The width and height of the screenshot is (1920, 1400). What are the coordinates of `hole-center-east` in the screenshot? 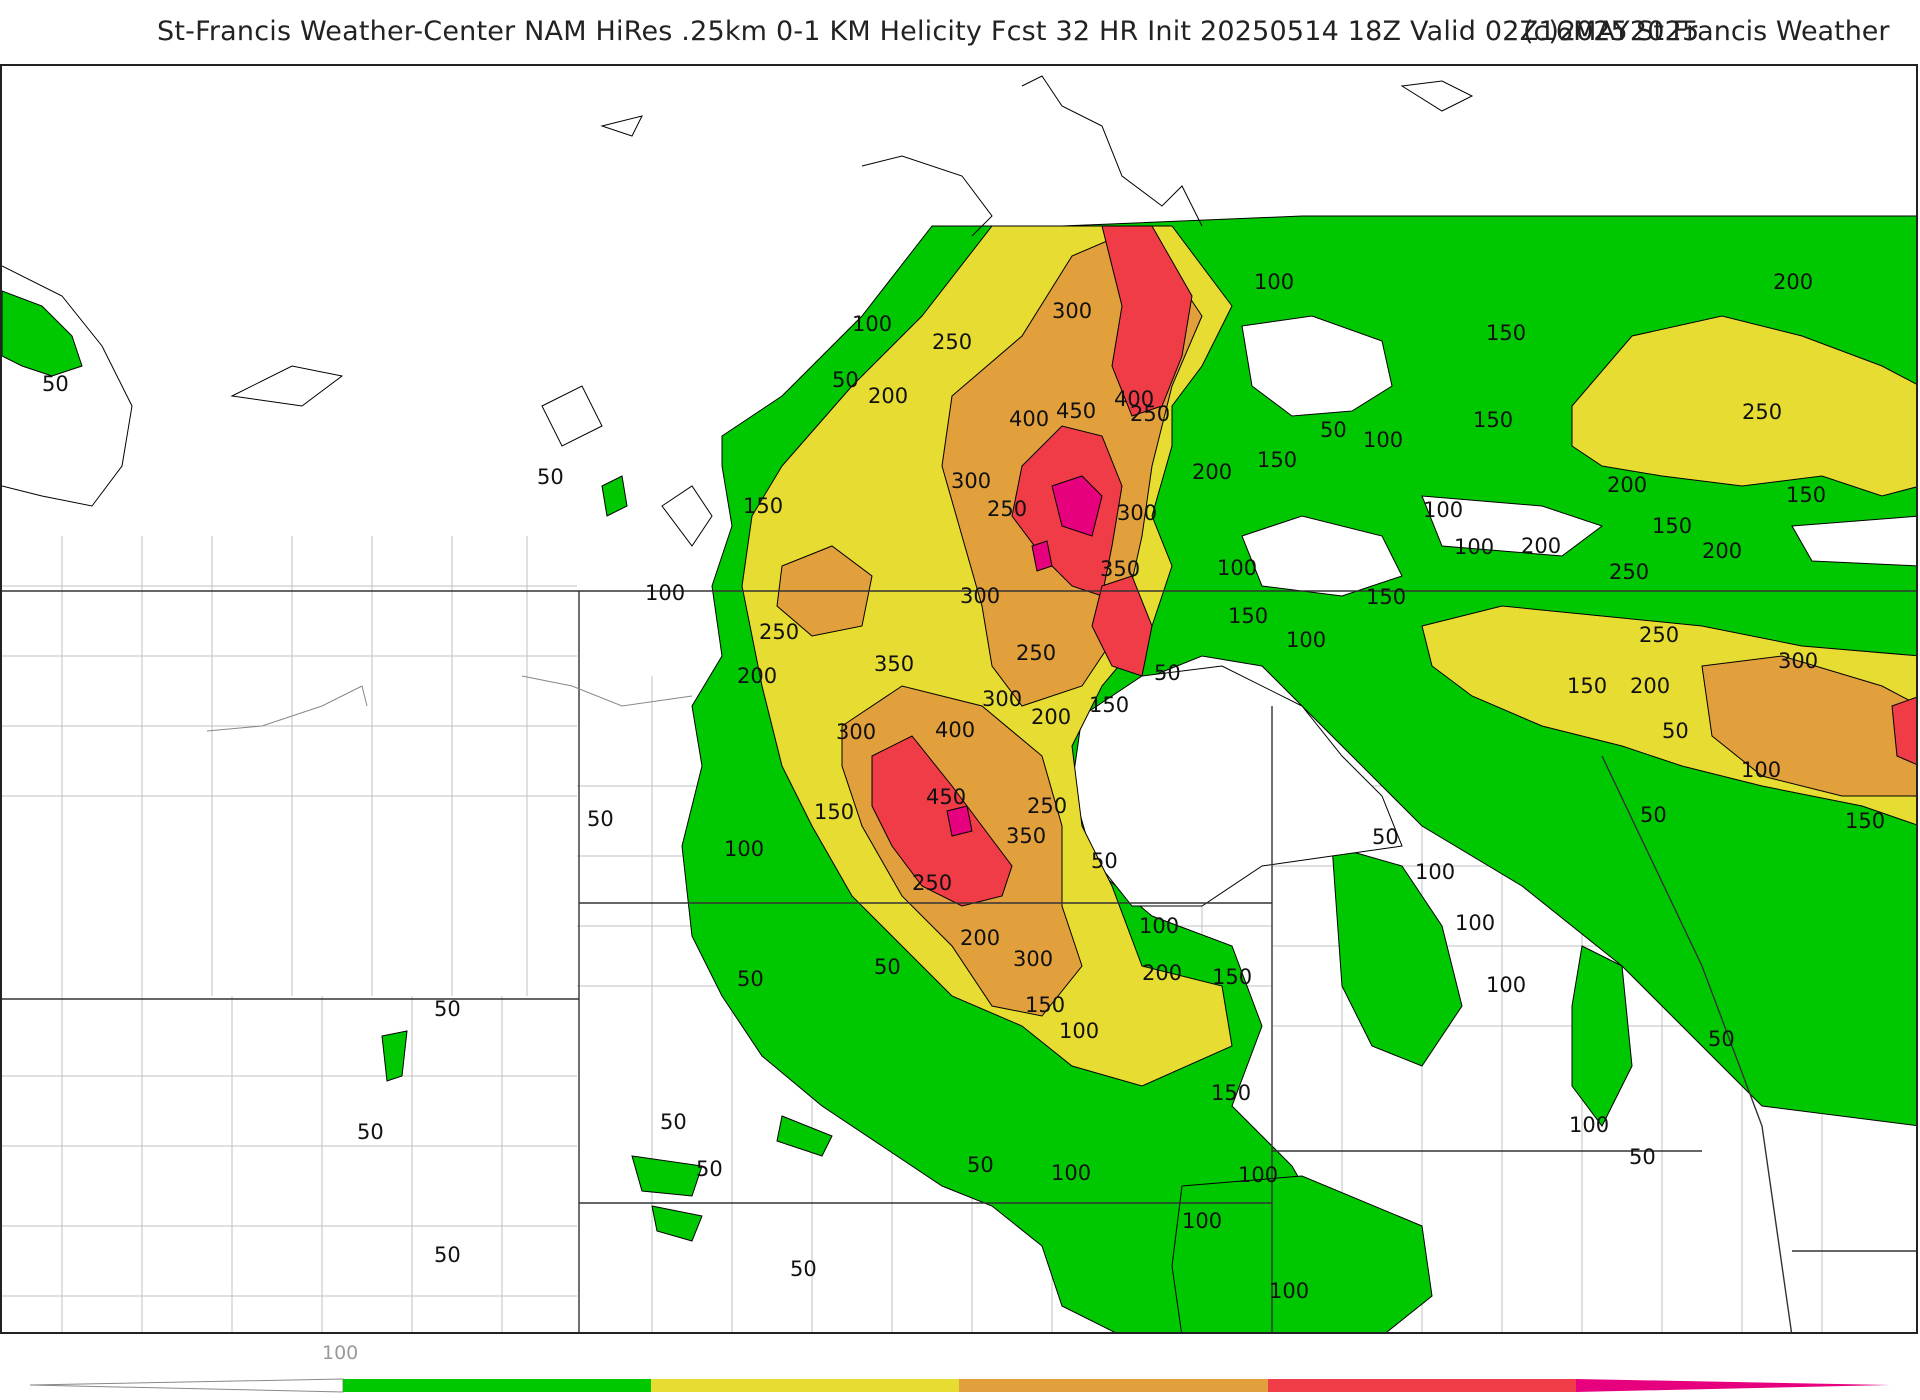 It's located at (1322, 556).